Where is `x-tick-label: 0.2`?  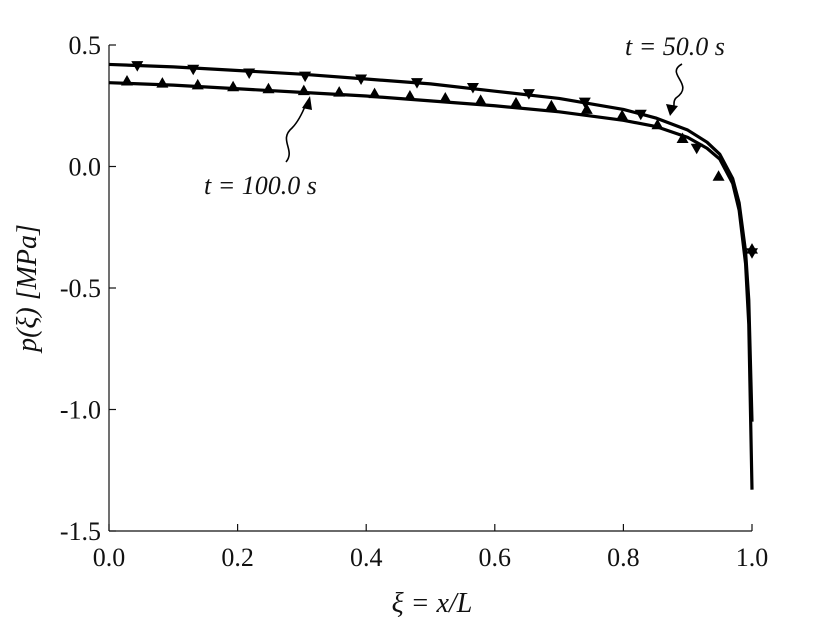
x-tick-label: 0.2 is located at coordinates (237, 557).